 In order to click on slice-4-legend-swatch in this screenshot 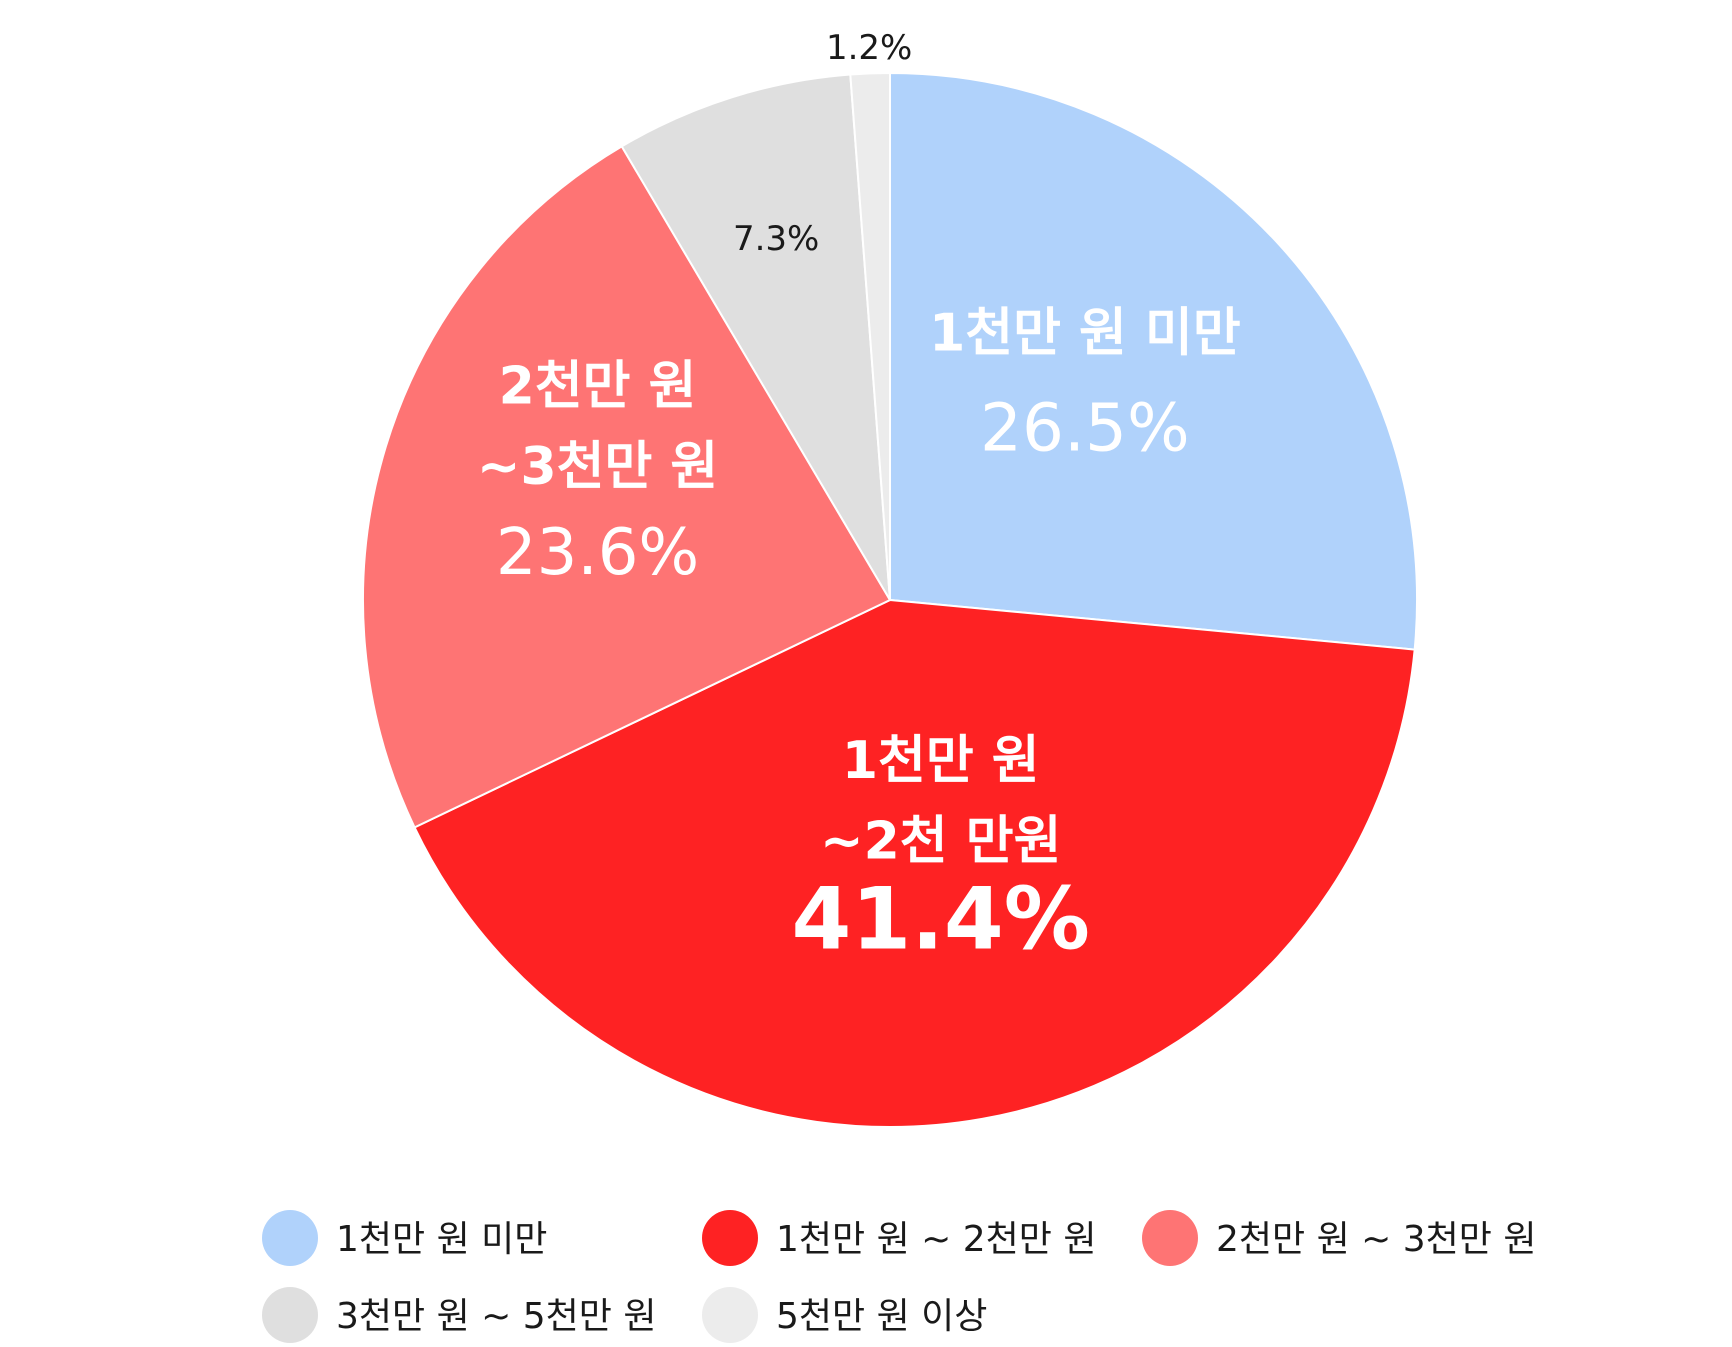, I will do `click(290, 1315)`.